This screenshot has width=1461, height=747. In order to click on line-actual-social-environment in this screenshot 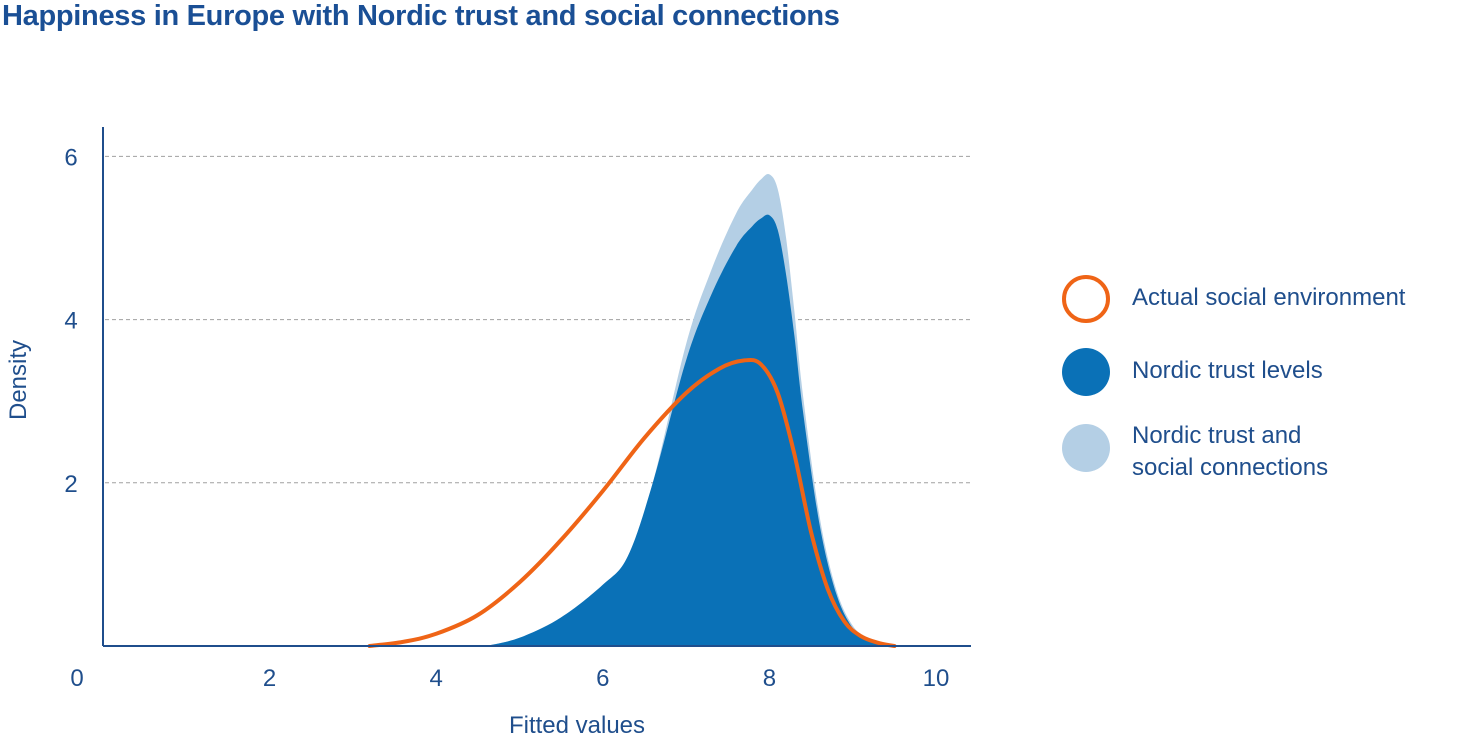, I will do `click(632, 502)`.